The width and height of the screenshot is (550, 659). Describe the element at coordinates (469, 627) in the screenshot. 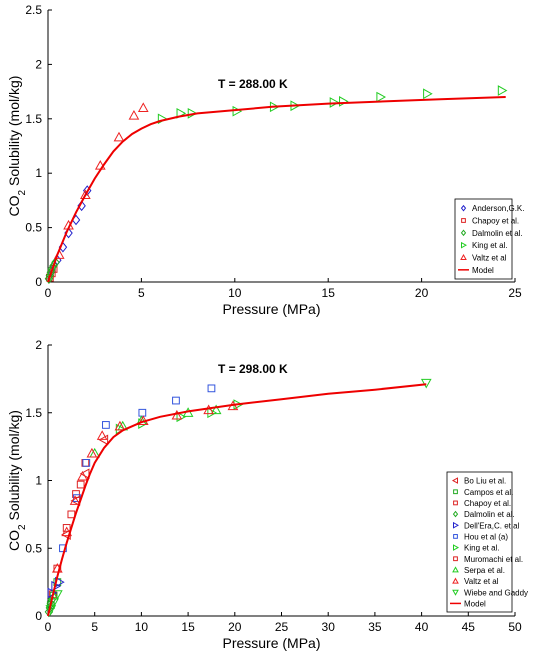

I see `x-tick-label: 45` at that location.